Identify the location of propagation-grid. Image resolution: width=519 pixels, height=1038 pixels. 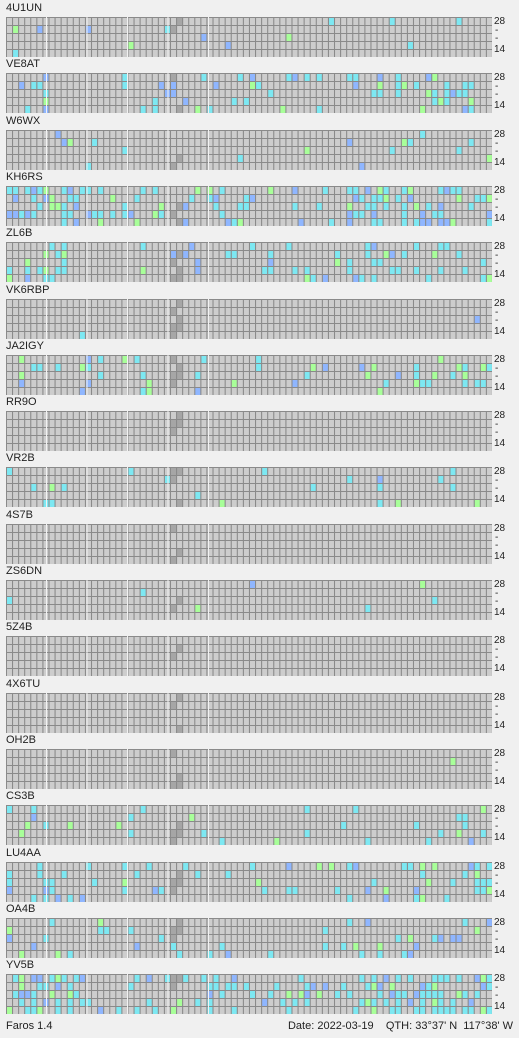
(249, 318).